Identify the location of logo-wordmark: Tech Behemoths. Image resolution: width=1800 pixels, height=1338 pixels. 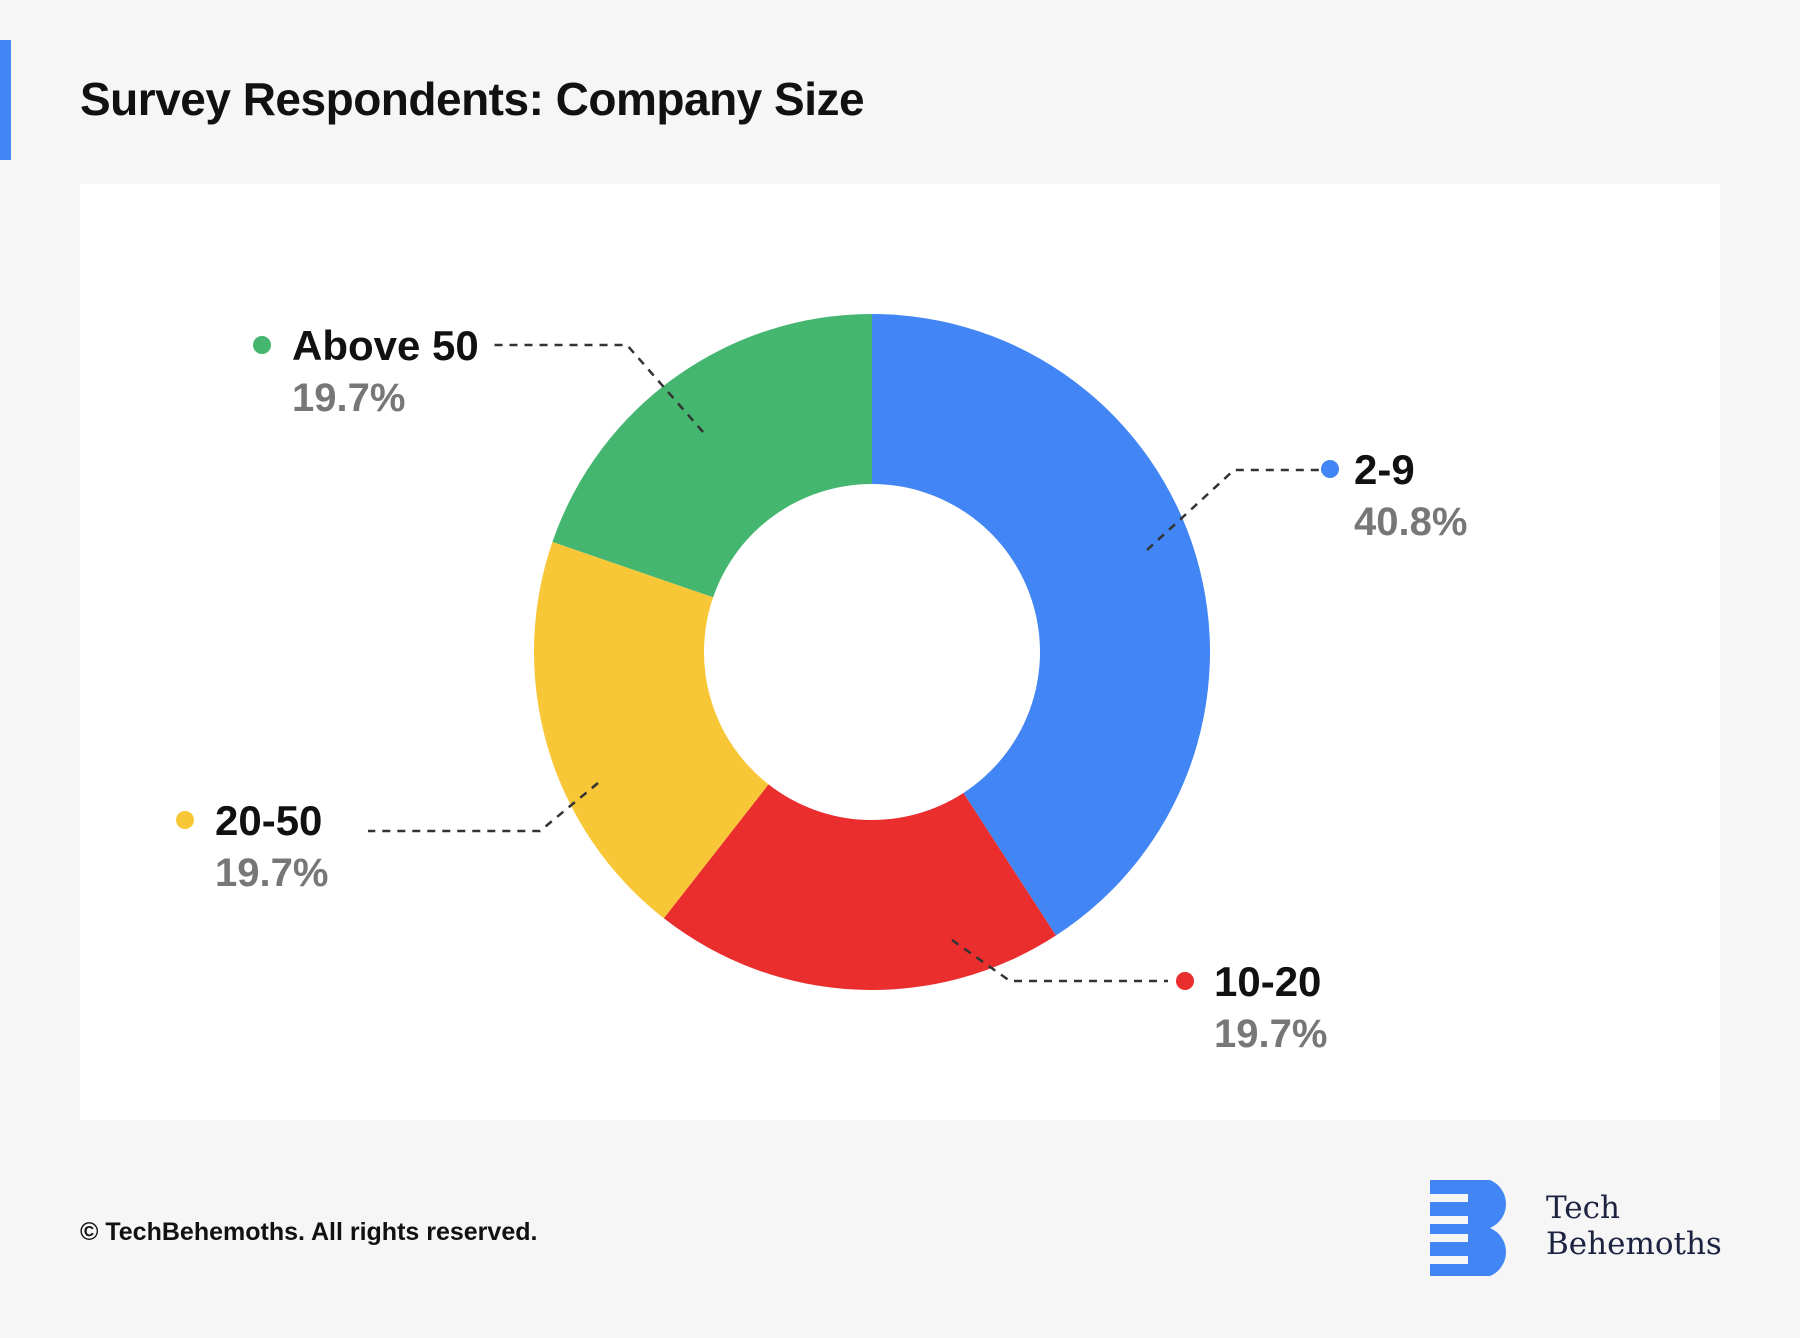
(1634, 1226).